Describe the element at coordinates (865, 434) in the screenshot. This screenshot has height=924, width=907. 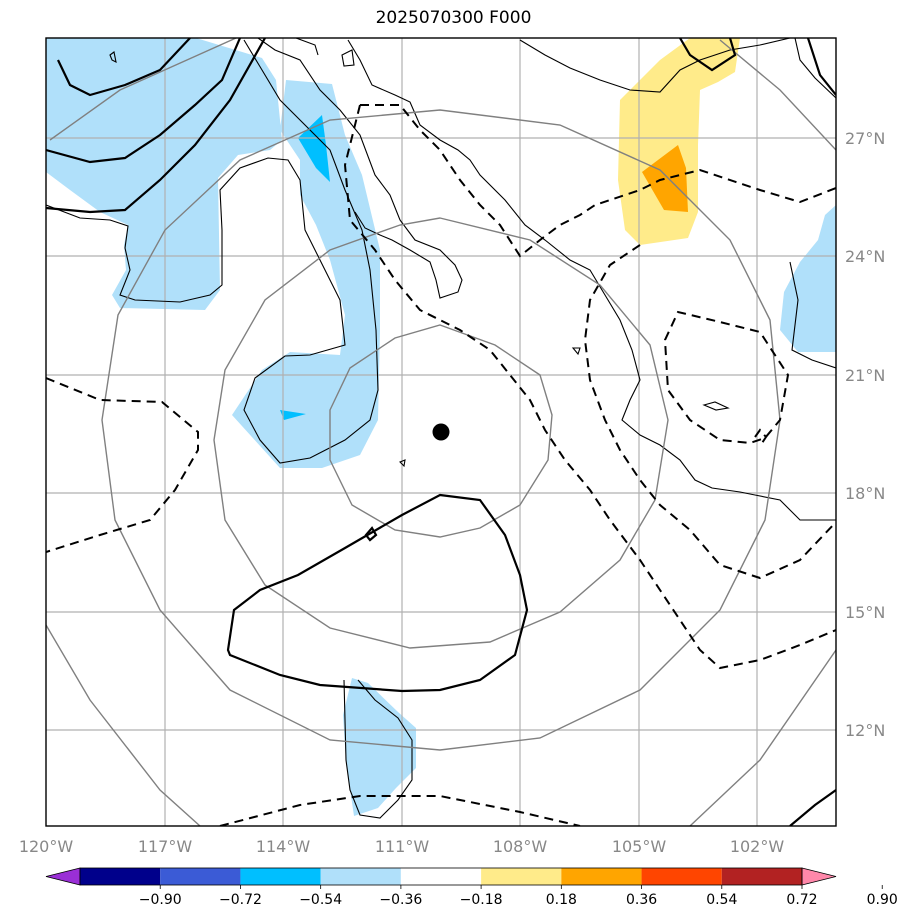
I see `latitude-labels: 27°N 24°N 21°N 18°N 15°N 12°N` at that location.